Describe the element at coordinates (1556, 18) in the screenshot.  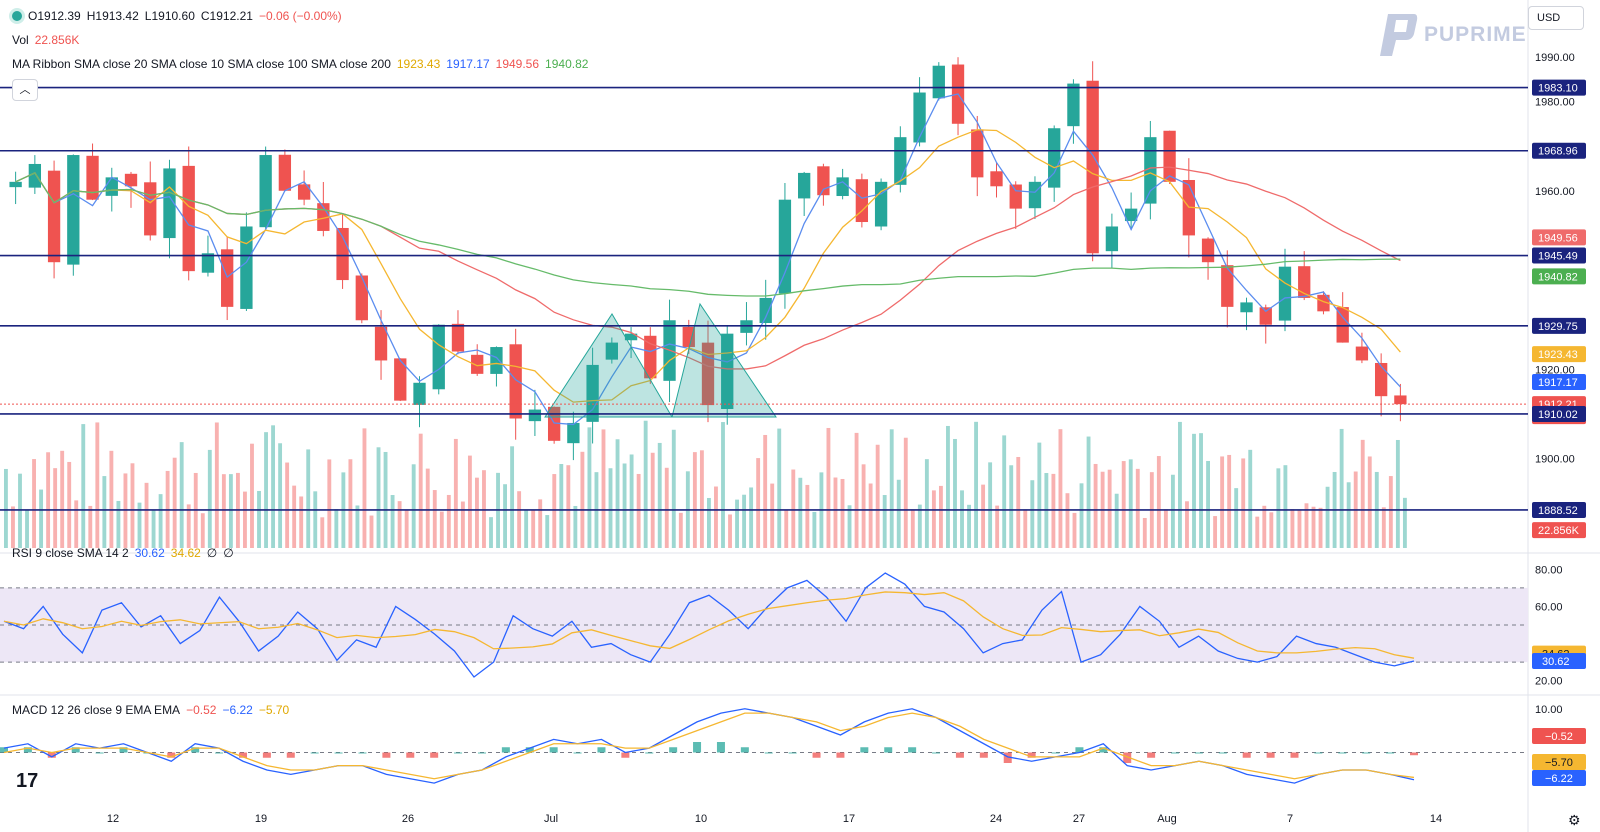
I see `currency-selector: USD` at that location.